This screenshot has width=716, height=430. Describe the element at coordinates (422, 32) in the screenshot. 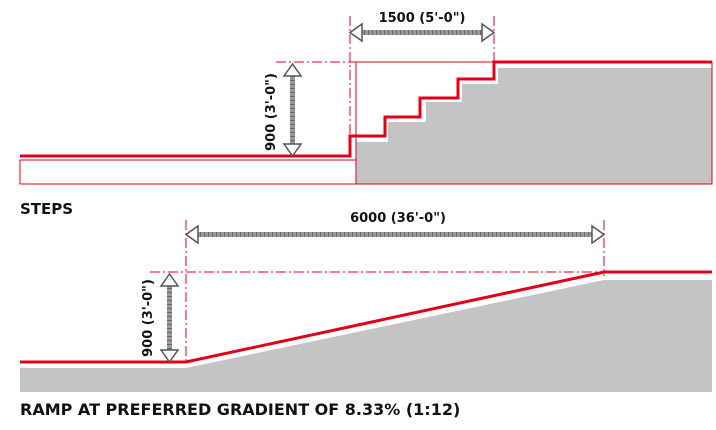

I see `steps-horizontal-dimension-arrow` at that location.